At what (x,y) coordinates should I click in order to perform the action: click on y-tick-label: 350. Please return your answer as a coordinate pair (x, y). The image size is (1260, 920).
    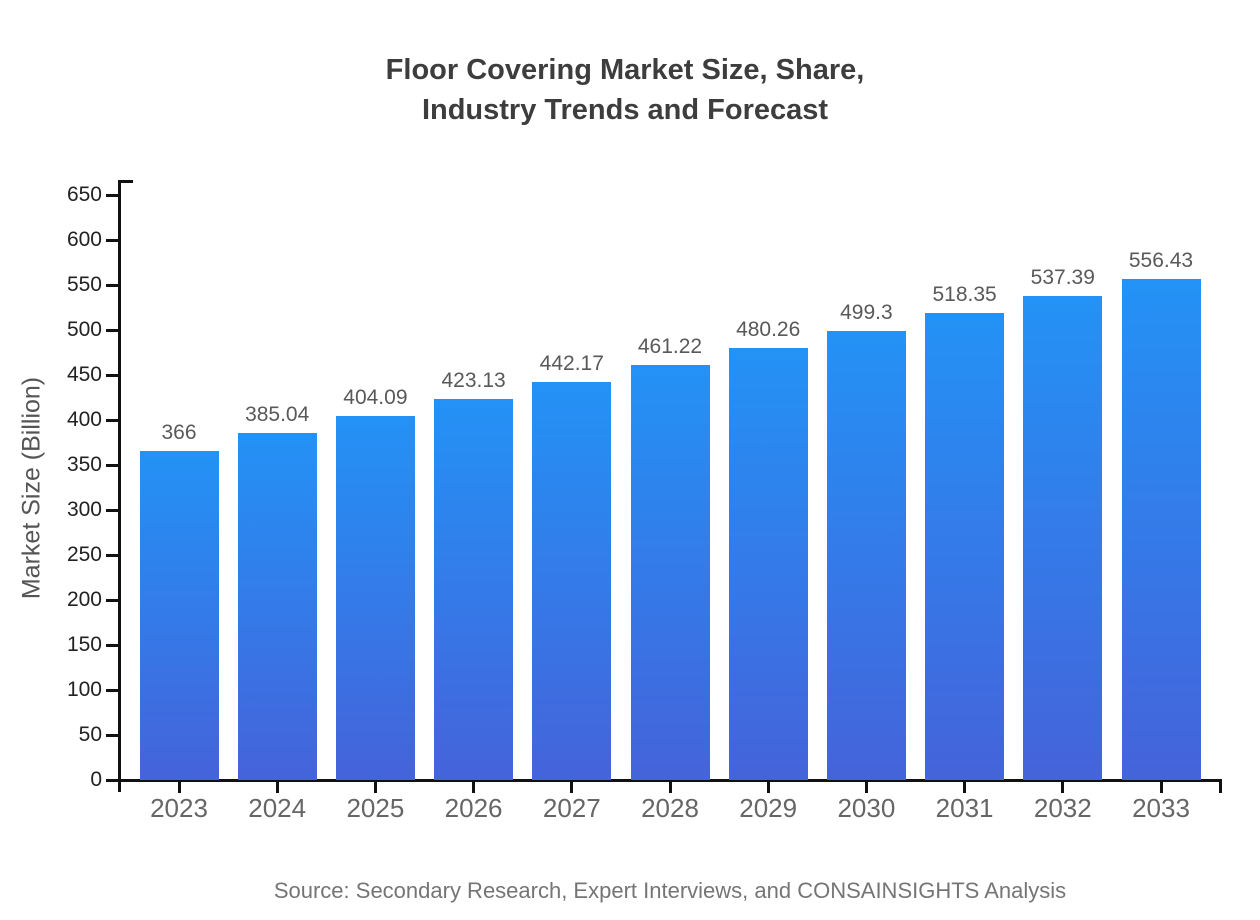
    Looking at the image, I should click on (84, 464).